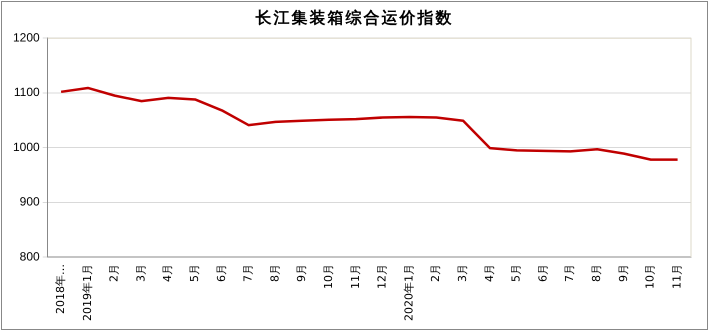 This screenshot has height=331, width=709. What do you see at coordinates (409, 293) in the screenshot?
I see `x-tick-label: 2020年1月` at bounding box center [409, 293].